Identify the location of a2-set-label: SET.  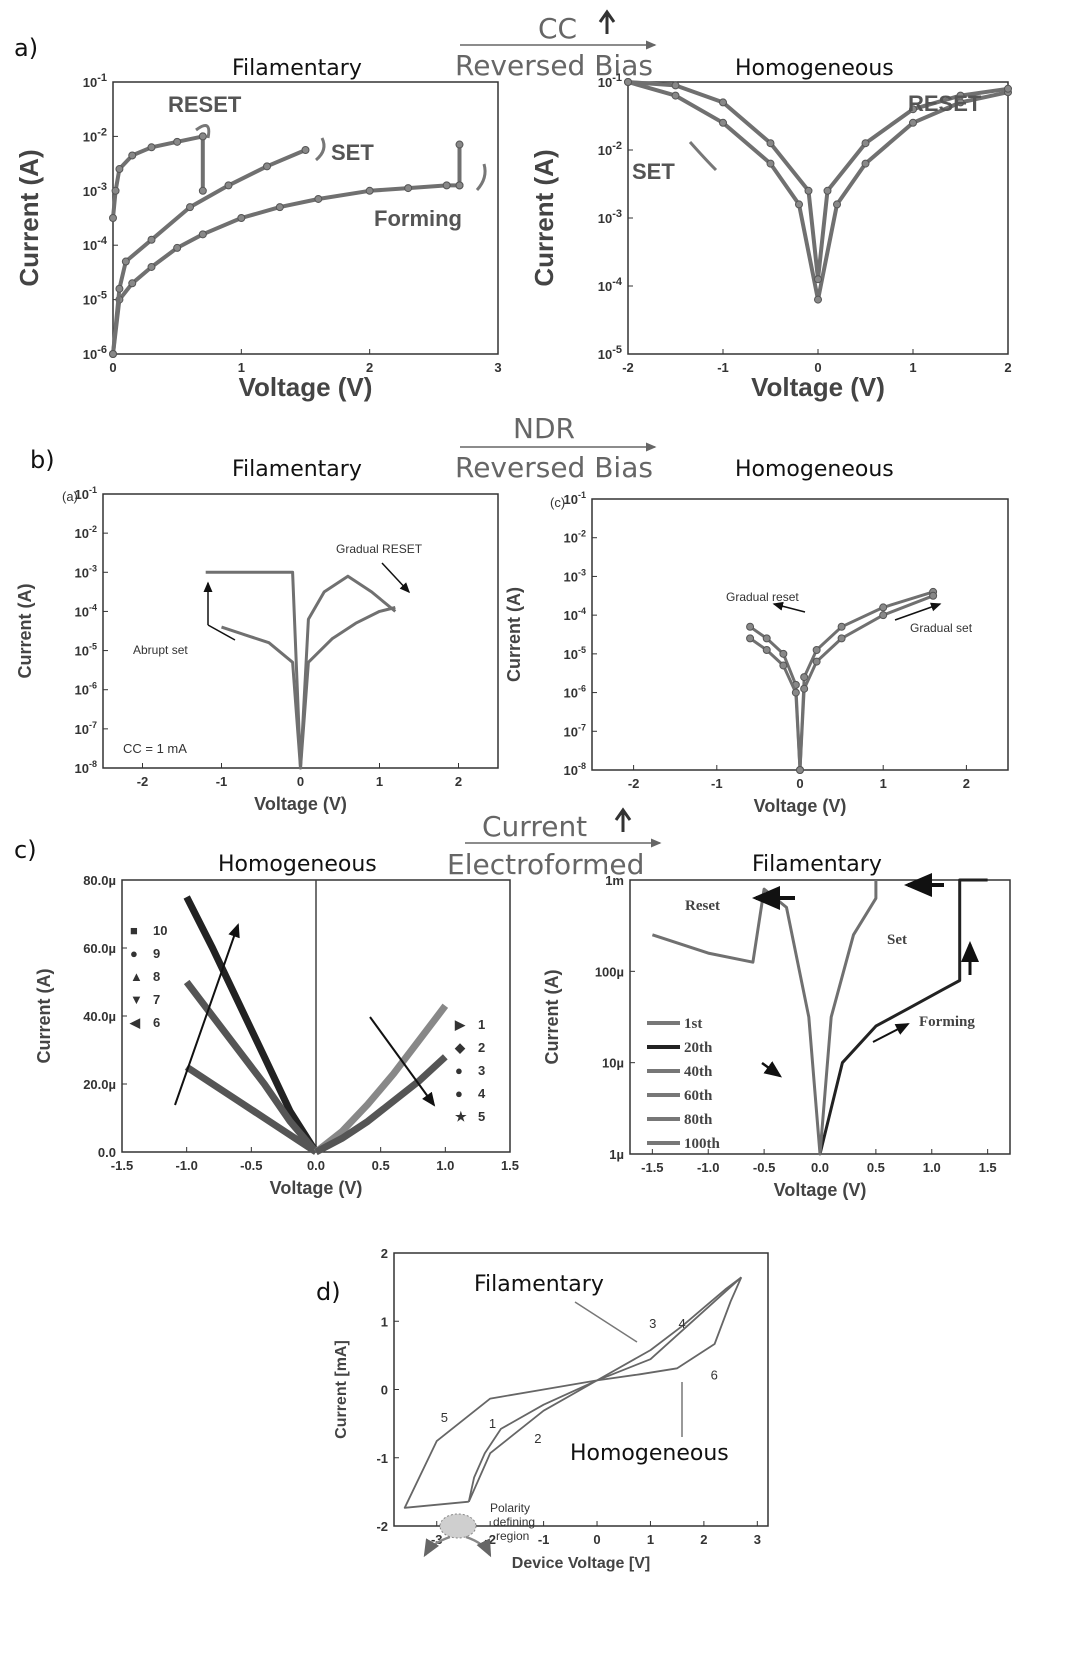
(653, 171).